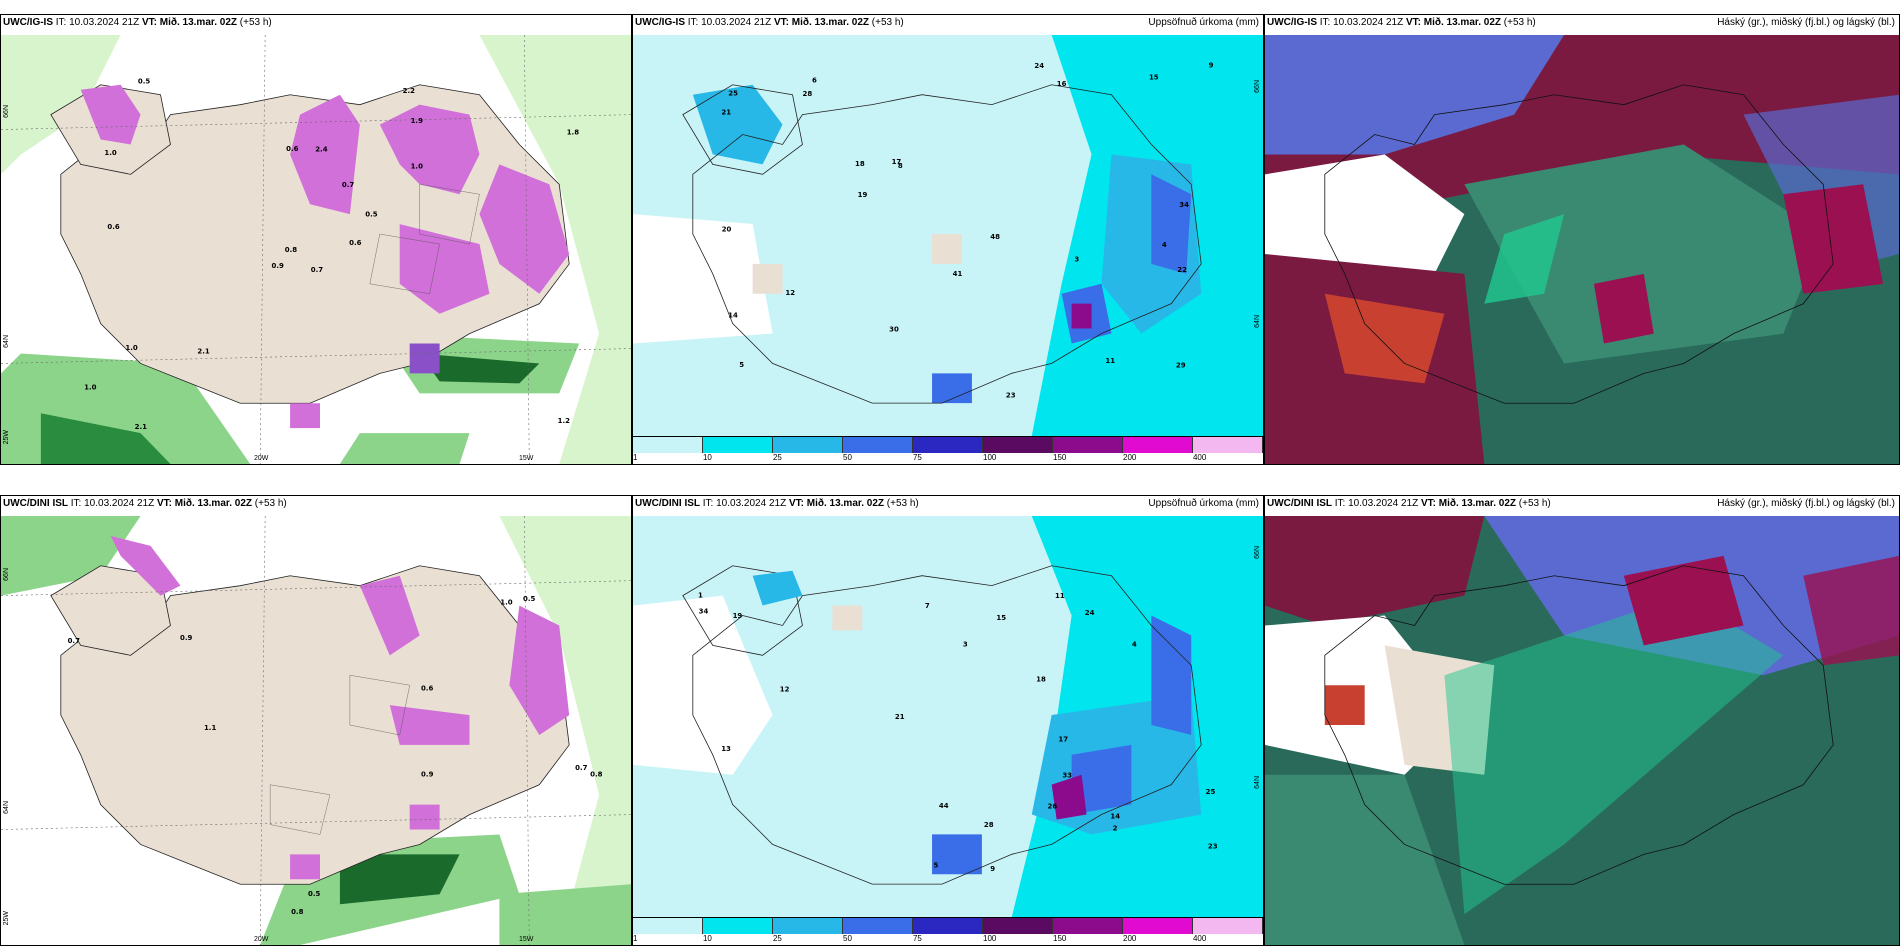 The width and height of the screenshot is (1900, 950). I want to click on value-label: 26, so click(1052, 807).